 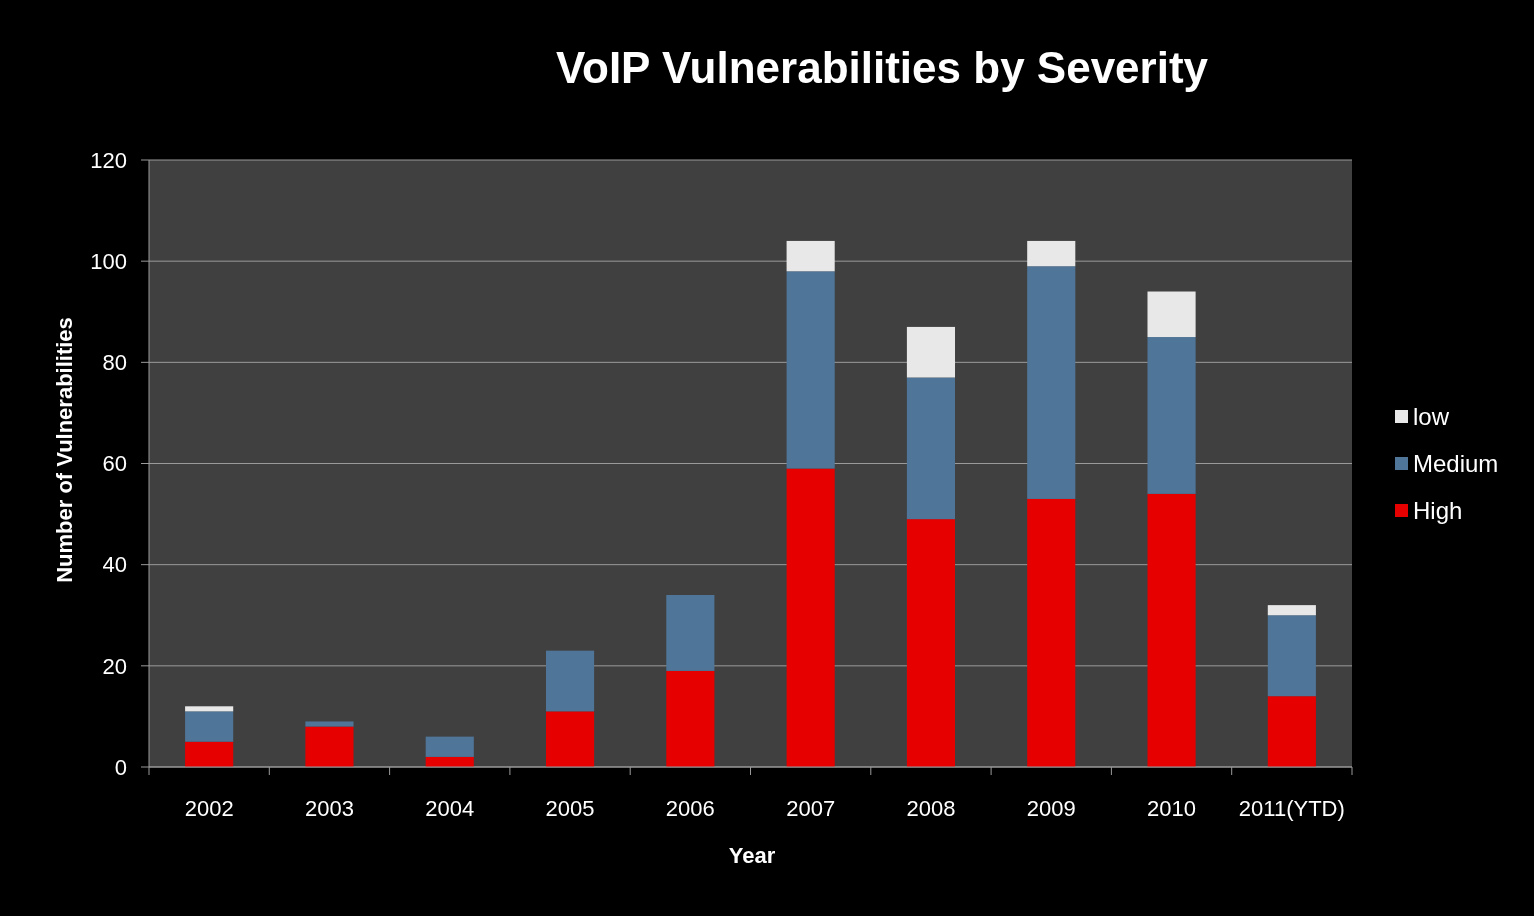 I want to click on x-tick-label: 2011(YTD), so click(x=1291, y=808).